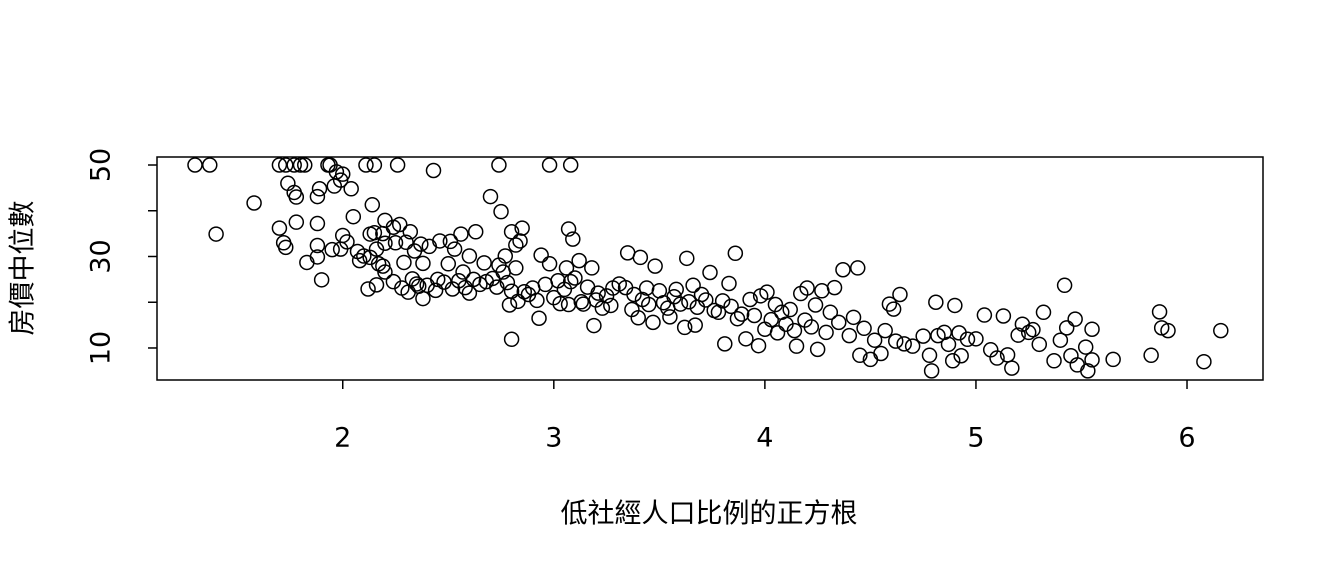  I want to click on x-axis-label: 低社經人口比例的正方根, so click(709, 514).